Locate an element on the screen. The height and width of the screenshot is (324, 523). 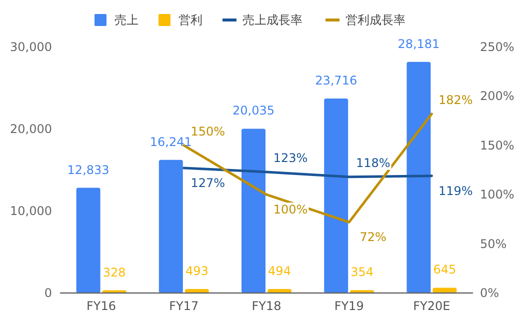
data-label: 645 is located at coordinates (444, 269).